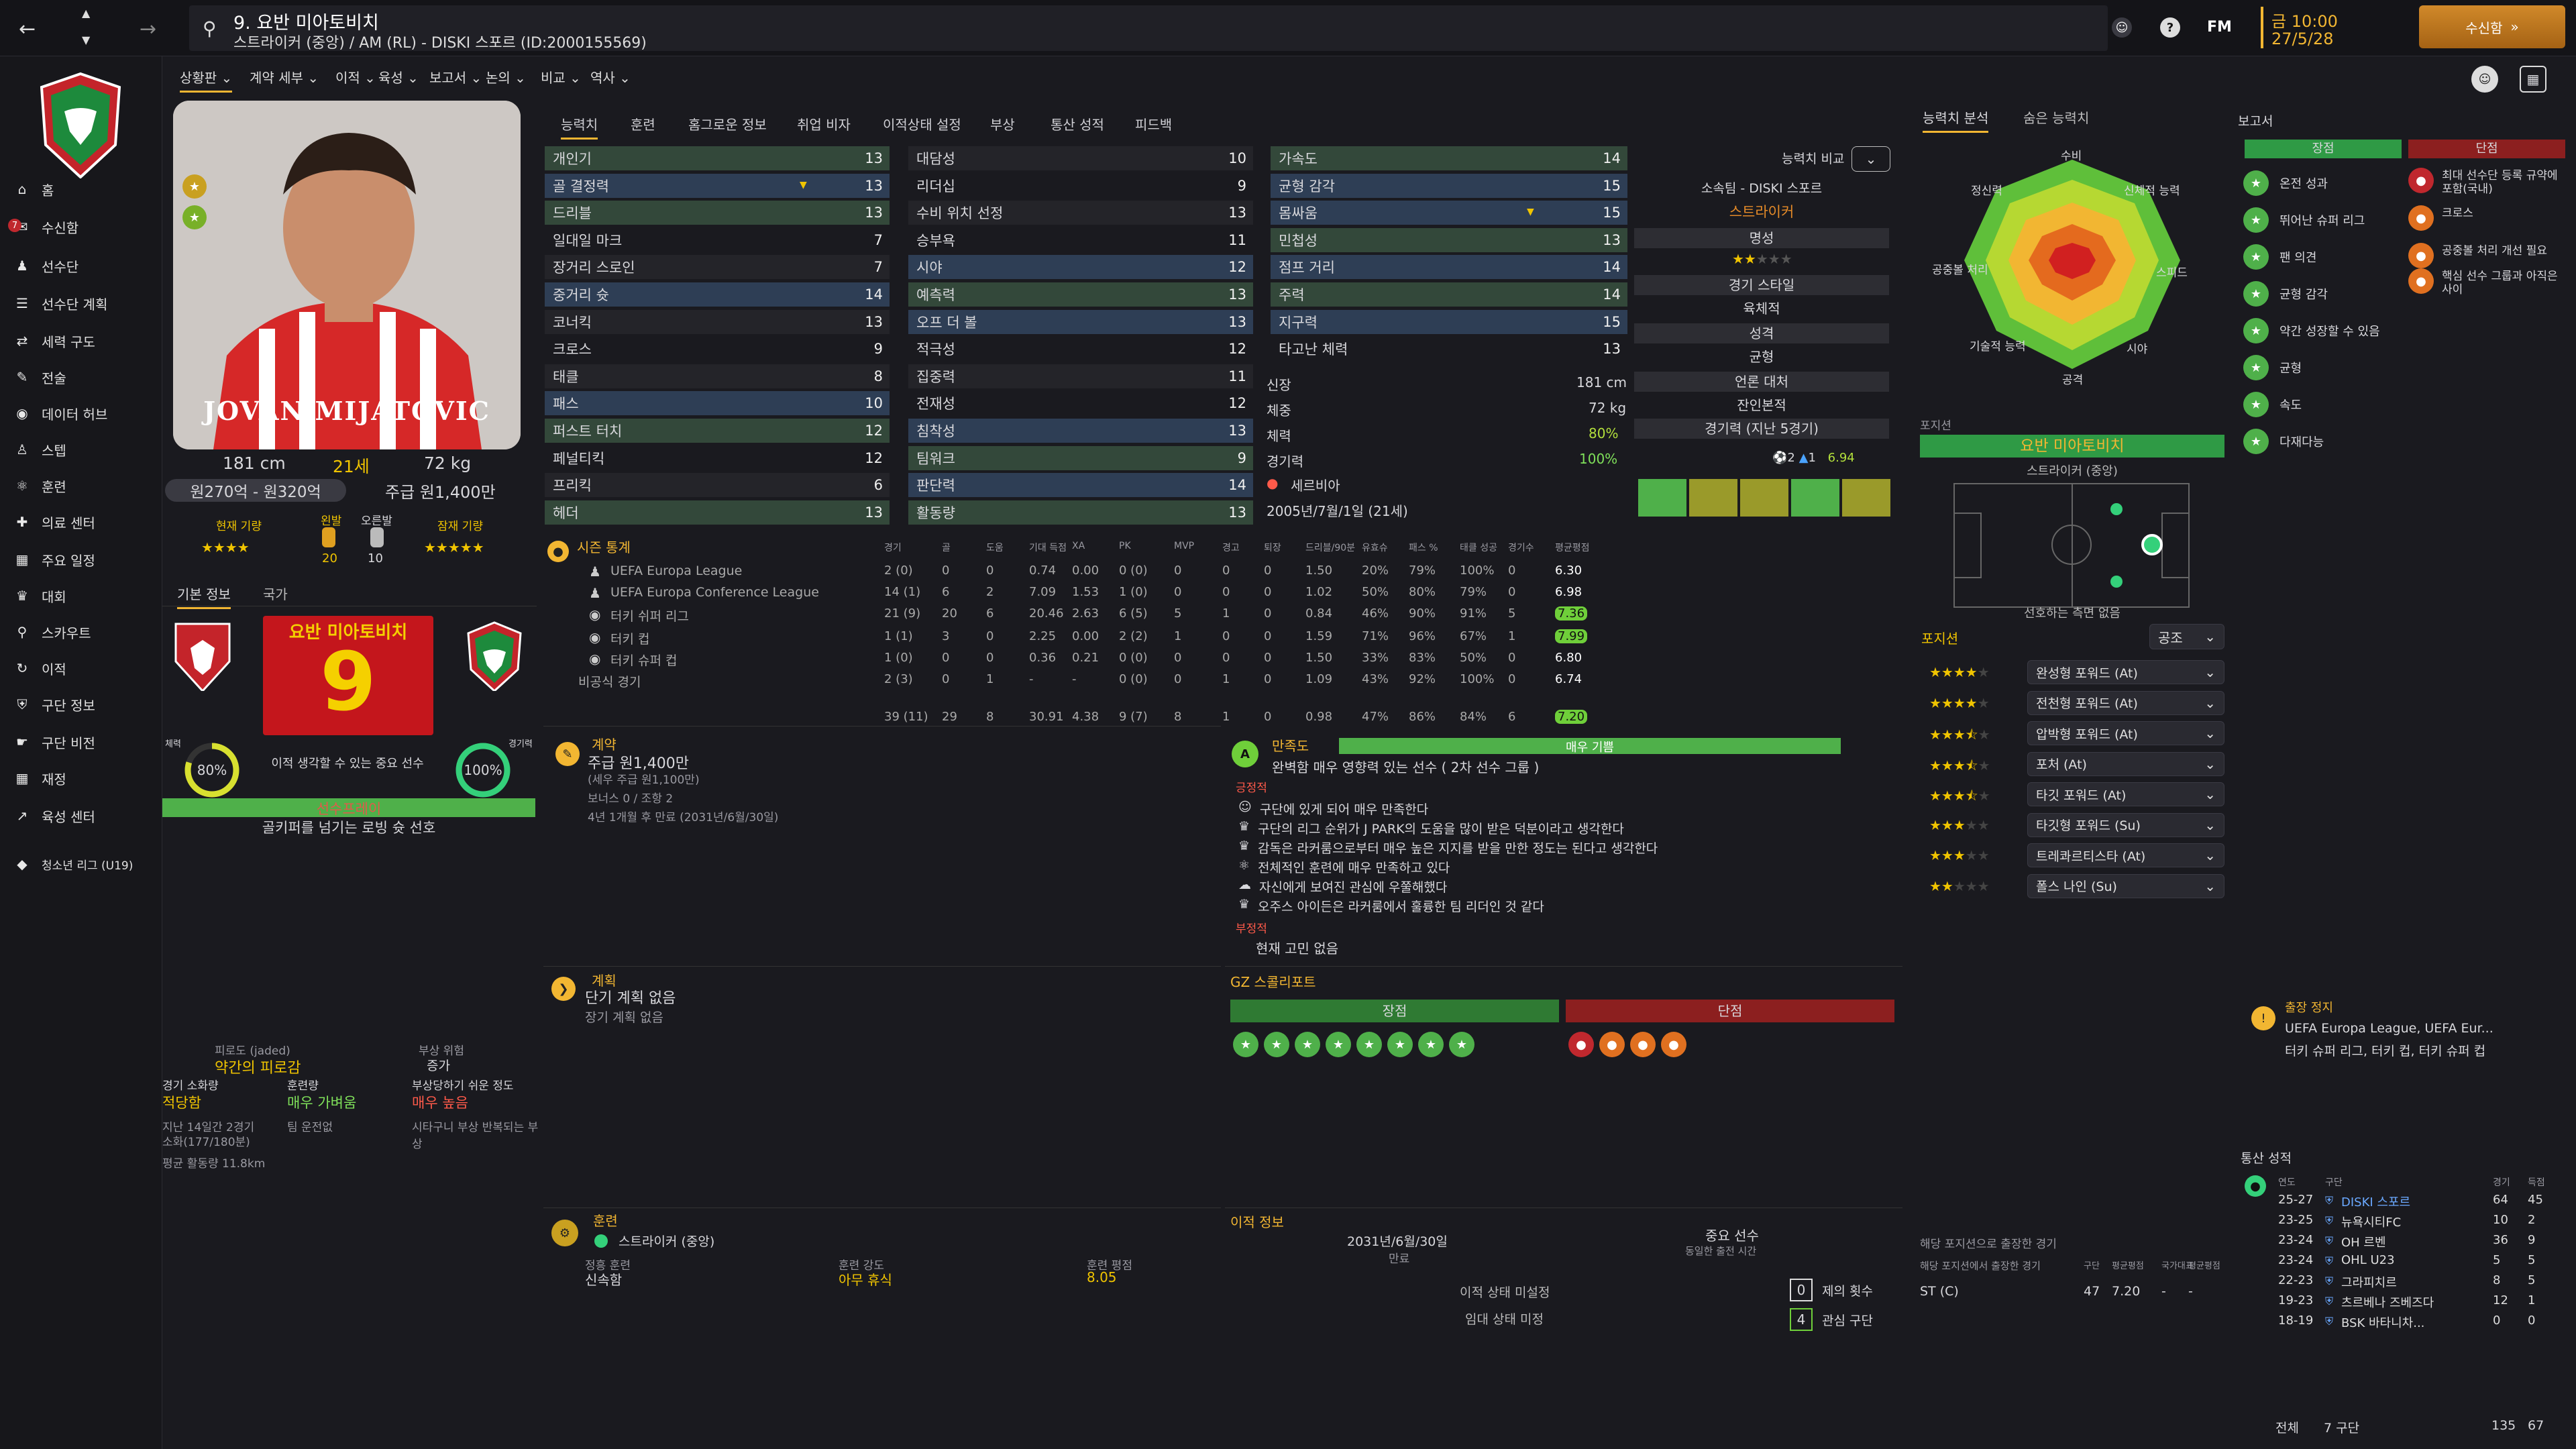 Image resolution: width=2576 pixels, height=1449 pixels. Describe the element at coordinates (255, 490) in the screenshot. I see `value-pill: 원270억 - 원320억` at that location.